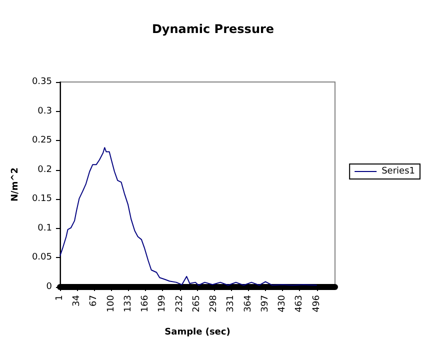 Image resolution: width=426 pixels, height=343 pixels. Describe the element at coordinates (15, 184) in the screenshot. I see `y-axis-title: N/m^2` at that location.